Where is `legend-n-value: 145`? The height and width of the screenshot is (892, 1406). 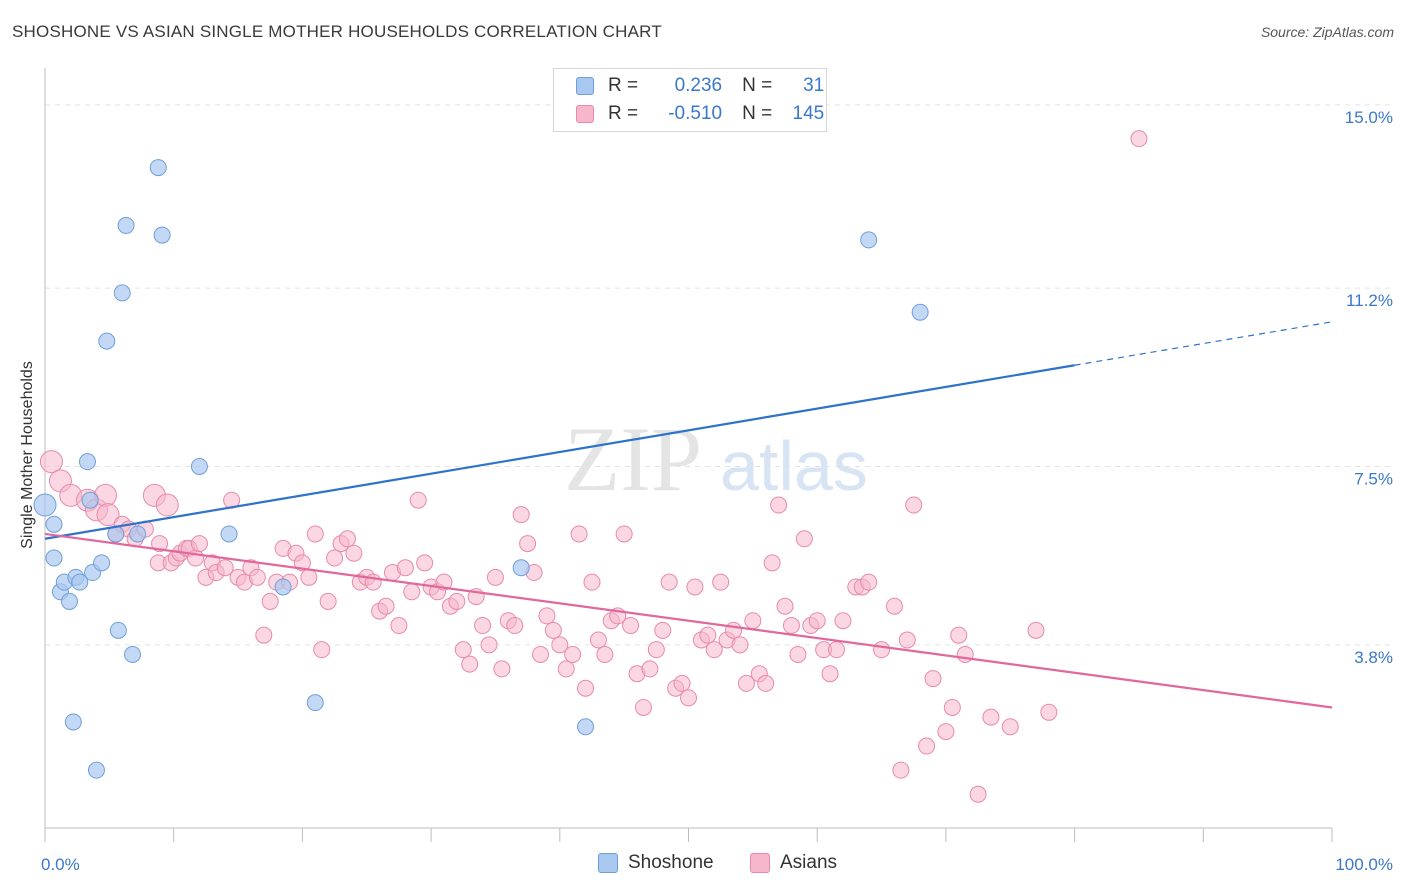 legend-n-value: 145 is located at coordinates (808, 113).